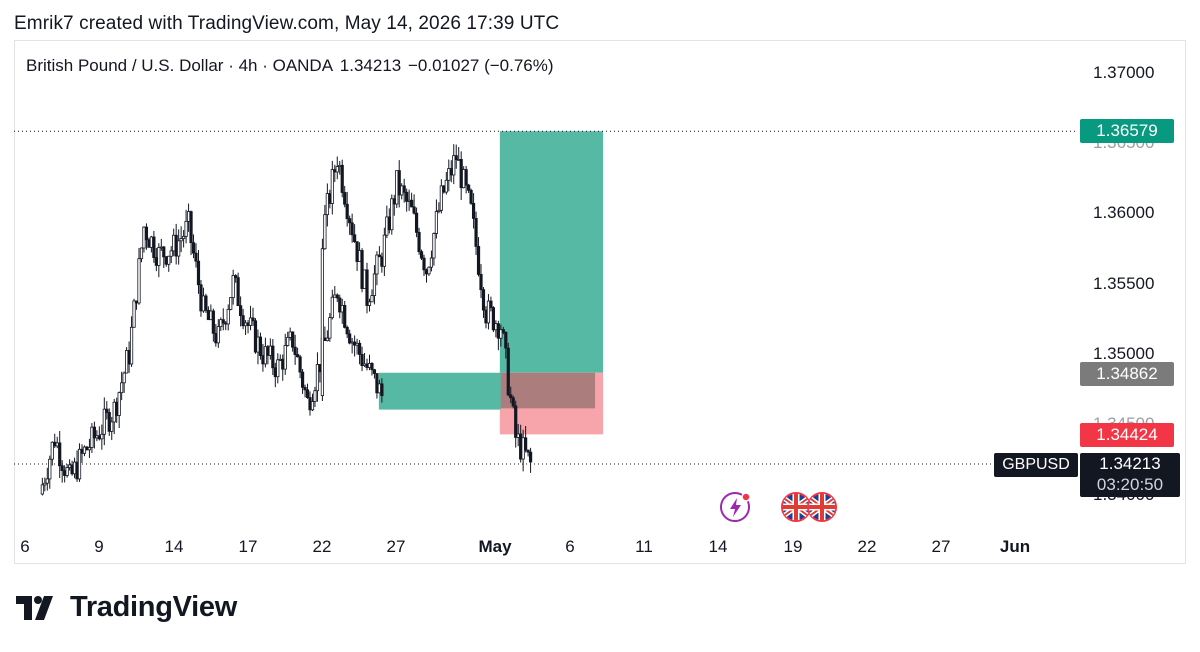  What do you see at coordinates (1015, 546) in the screenshot?
I see `time-tick-label: Jun` at bounding box center [1015, 546].